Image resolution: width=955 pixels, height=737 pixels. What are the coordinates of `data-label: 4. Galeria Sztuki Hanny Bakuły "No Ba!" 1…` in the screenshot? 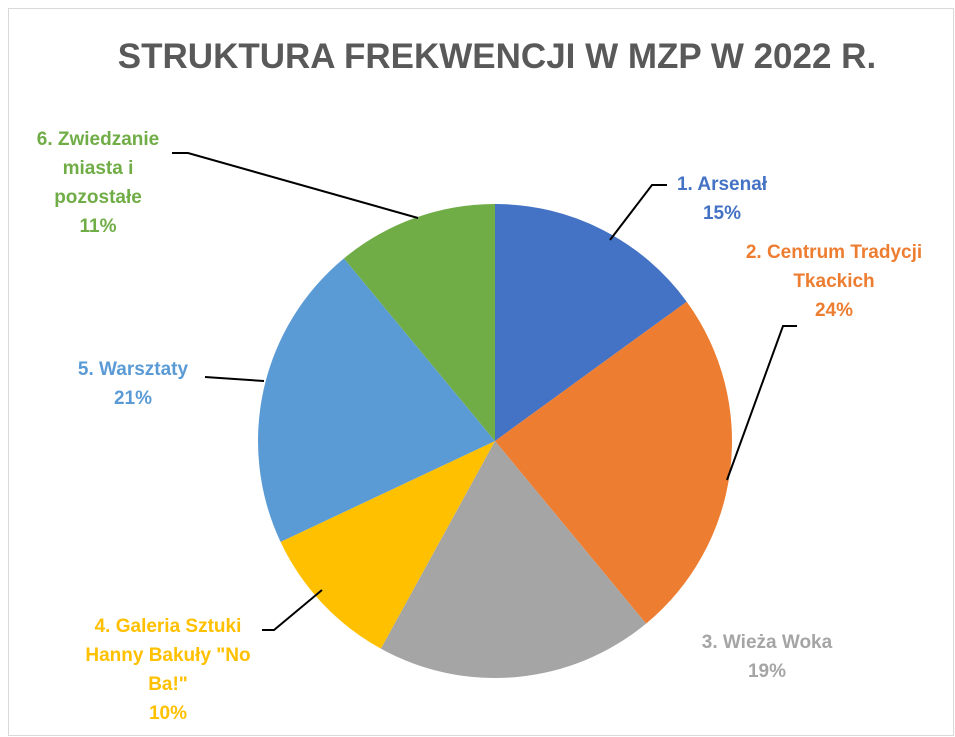 It's located at (168, 670).